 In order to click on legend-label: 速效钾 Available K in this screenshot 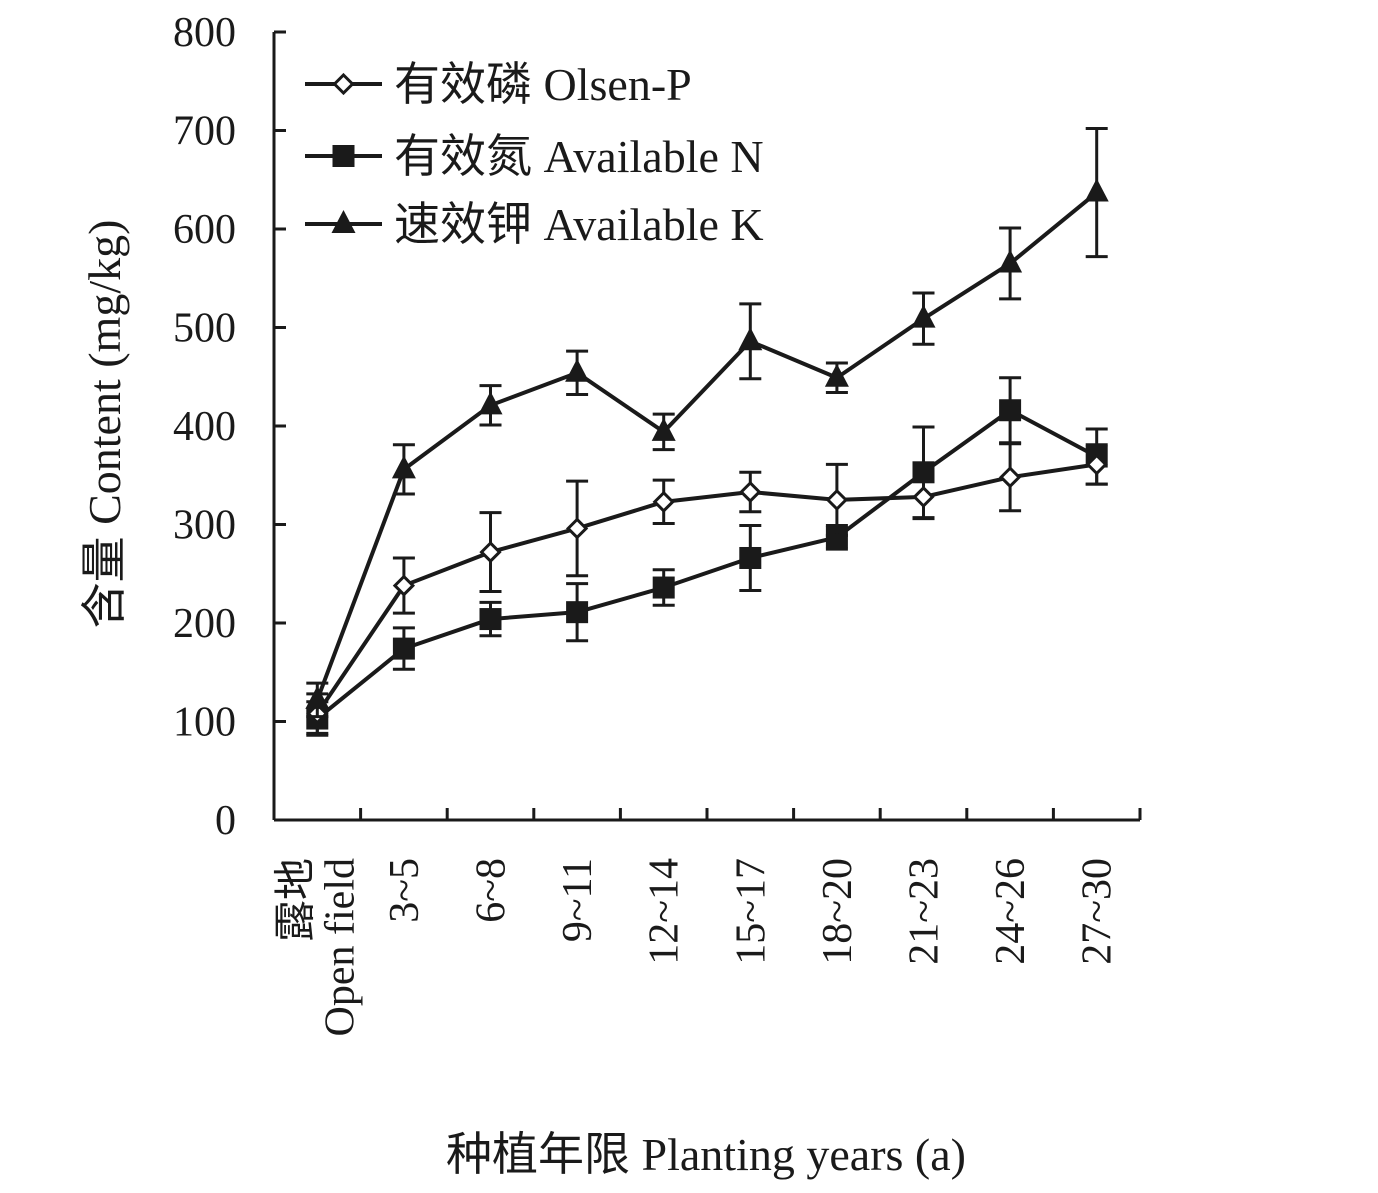, I will do `click(579, 224)`.